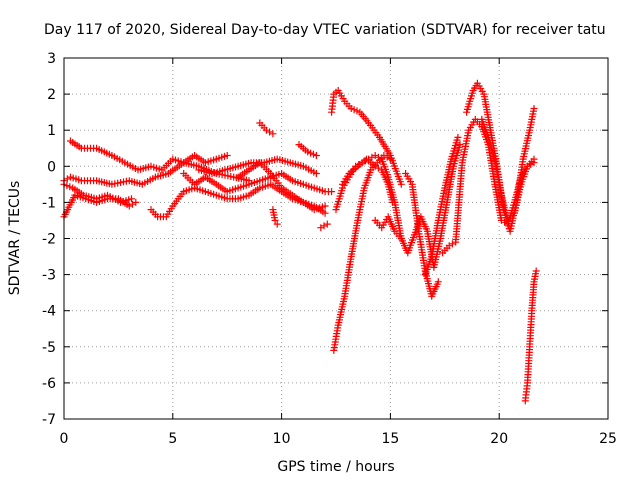 The width and height of the screenshot is (640, 484). What do you see at coordinates (49, 203) in the screenshot?
I see `y-tick-label: -1` at bounding box center [49, 203].